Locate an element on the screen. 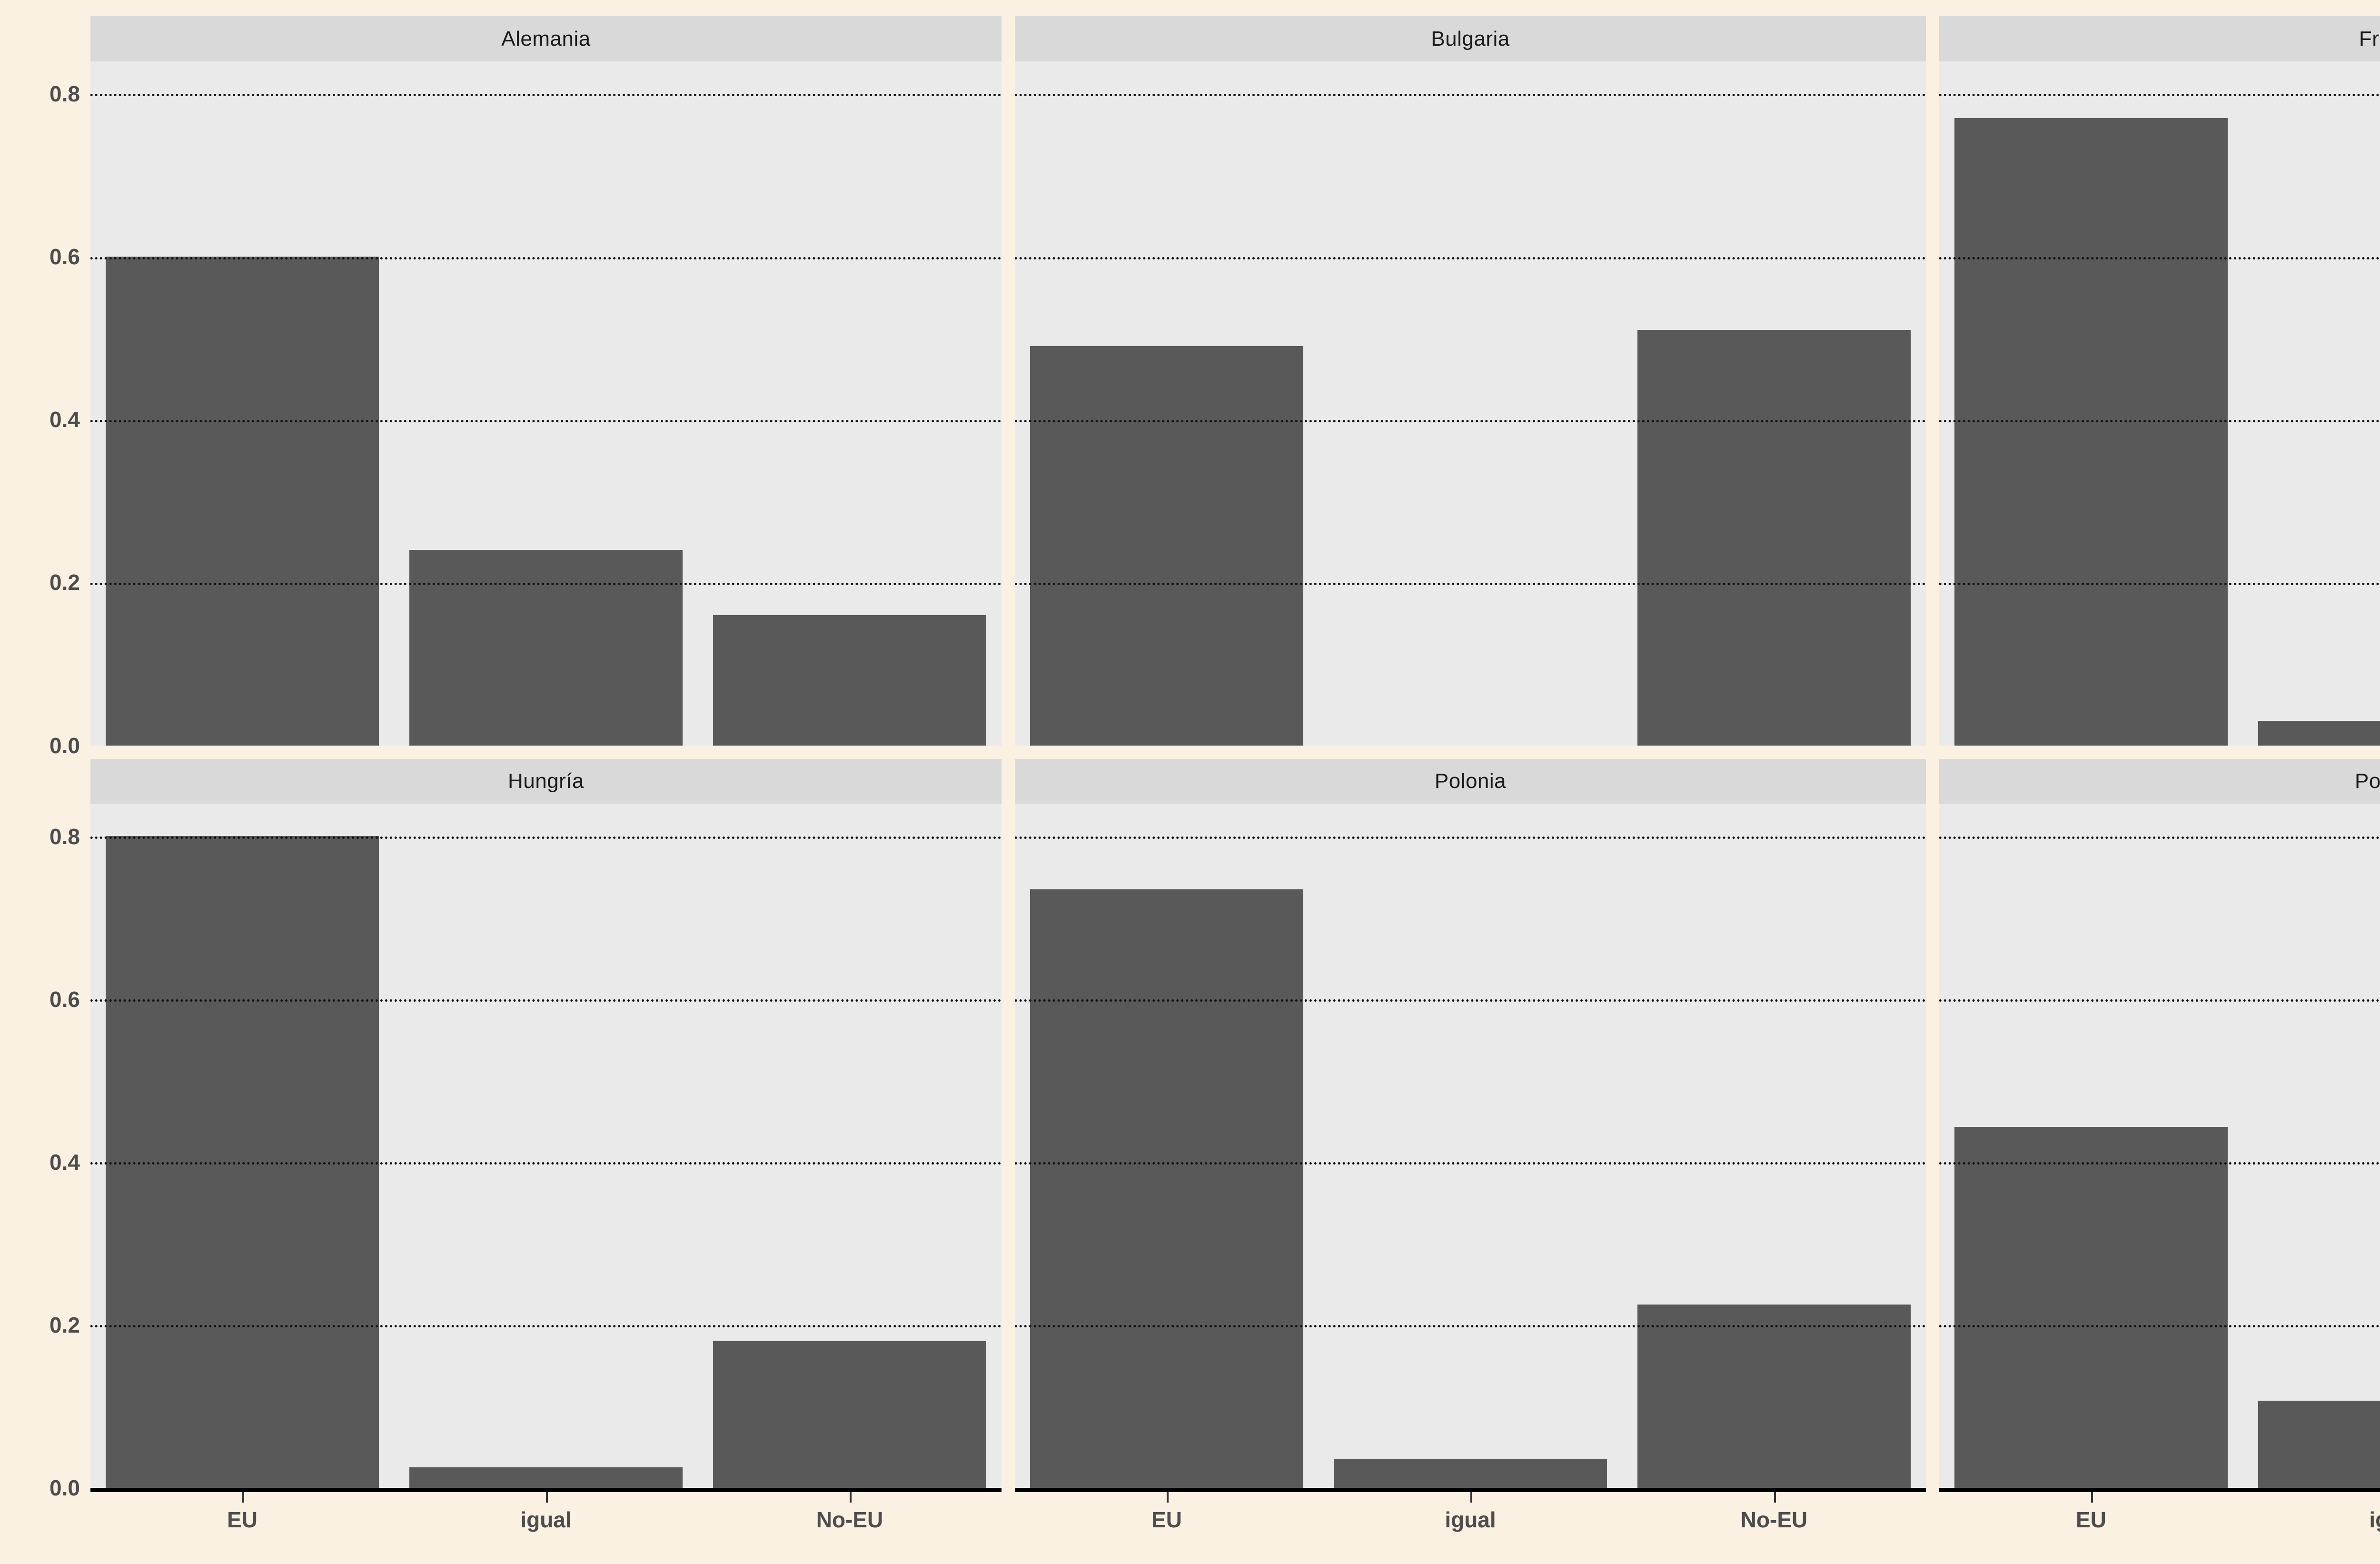 Image resolution: width=2380 pixels, height=1564 pixels. facet-strip-hungria: Hungría is located at coordinates (546, 781).